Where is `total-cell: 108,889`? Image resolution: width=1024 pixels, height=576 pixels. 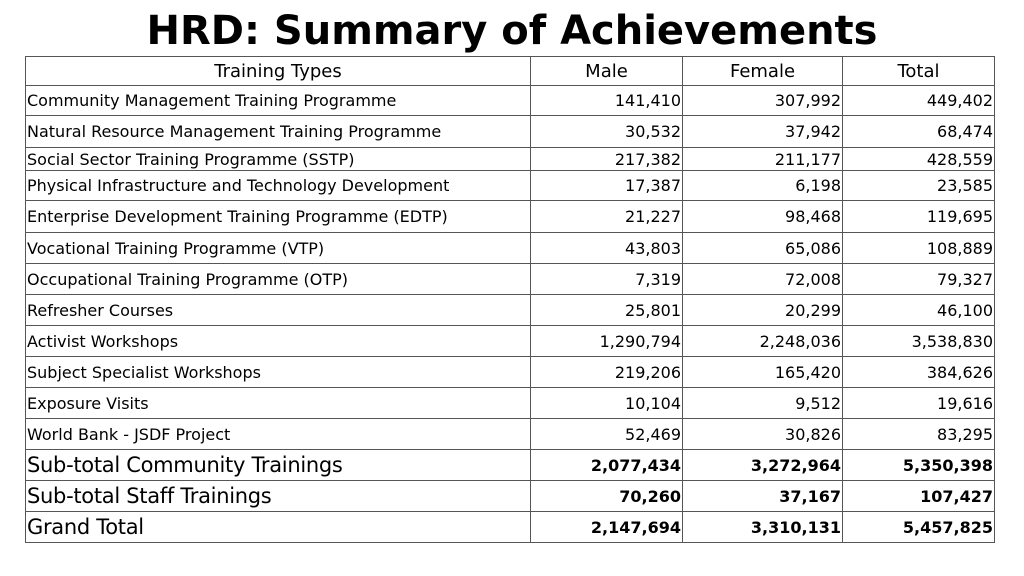
total-cell: 108,889 is located at coordinates (918, 248).